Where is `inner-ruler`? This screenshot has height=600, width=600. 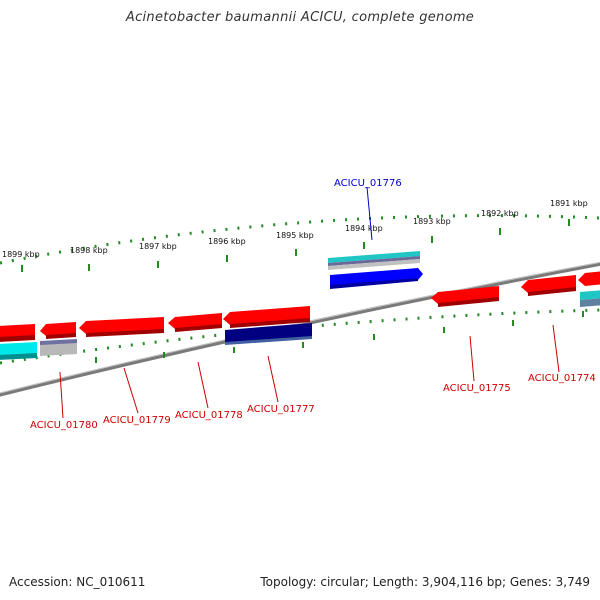
inner-ruler is located at coordinates (300, 336).